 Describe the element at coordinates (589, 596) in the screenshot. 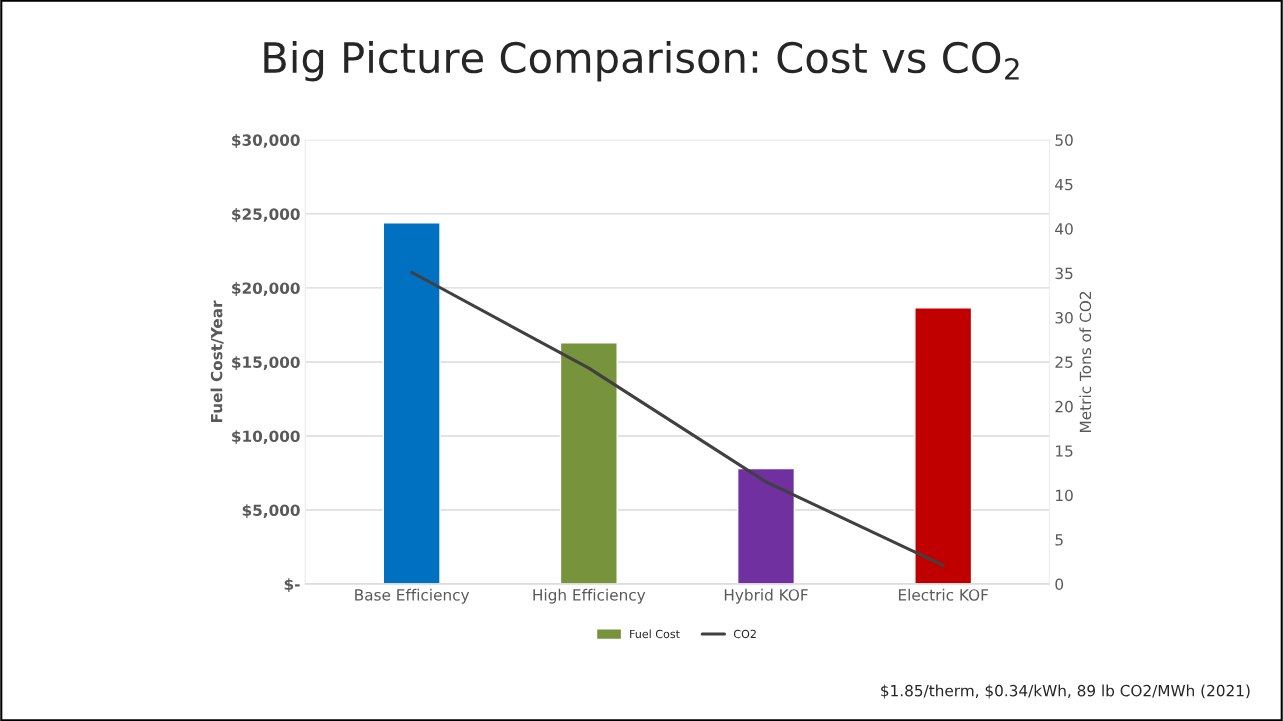

I see `x-tick-label: High Efficiency` at that location.